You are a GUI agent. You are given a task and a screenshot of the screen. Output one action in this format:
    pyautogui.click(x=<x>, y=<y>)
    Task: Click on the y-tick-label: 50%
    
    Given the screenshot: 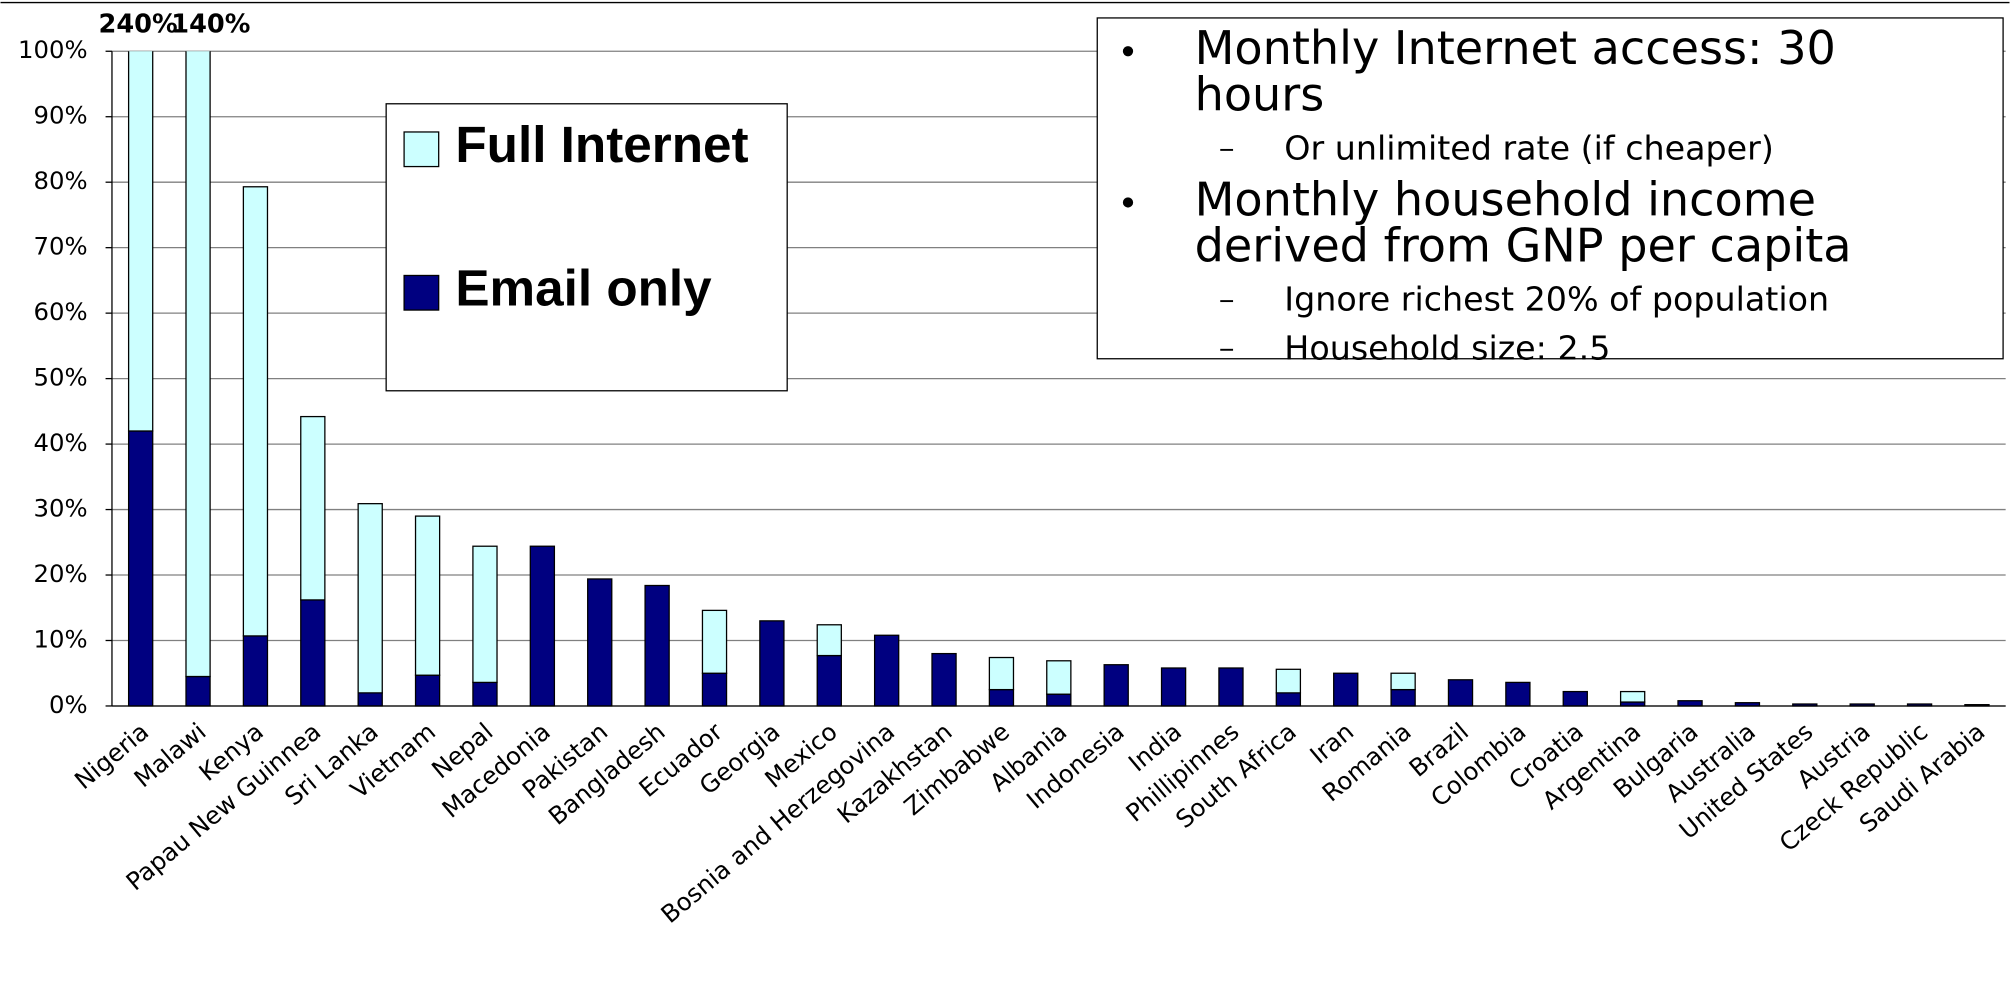 What is the action you would take?
    pyautogui.click(x=61, y=377)
    